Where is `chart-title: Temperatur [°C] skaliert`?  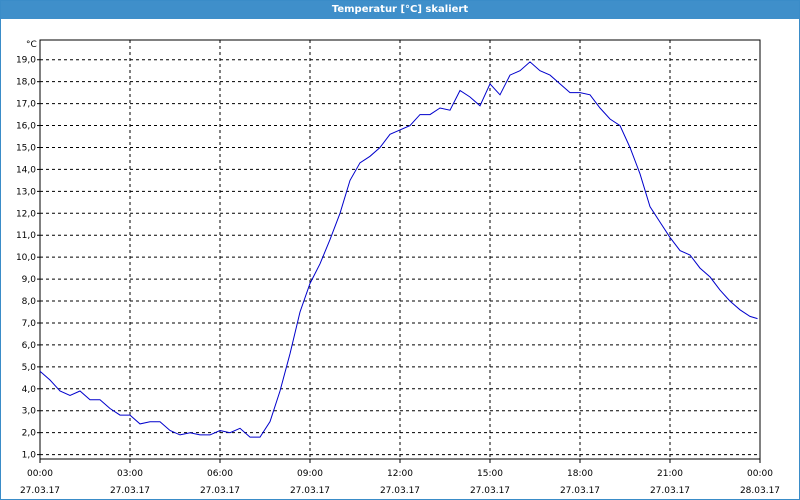
chart-title: Temperatur [°C] skaliert is located at coordinates (400, 10).